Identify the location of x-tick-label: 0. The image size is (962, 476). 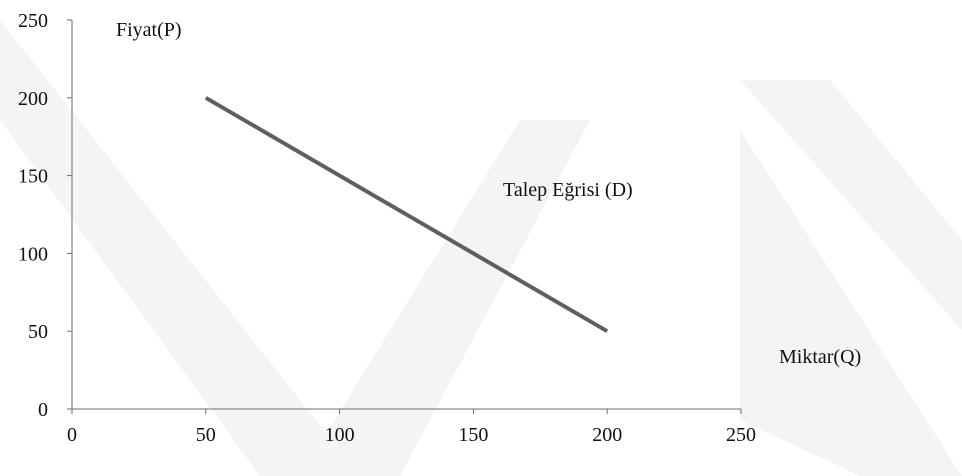
(72, 435).